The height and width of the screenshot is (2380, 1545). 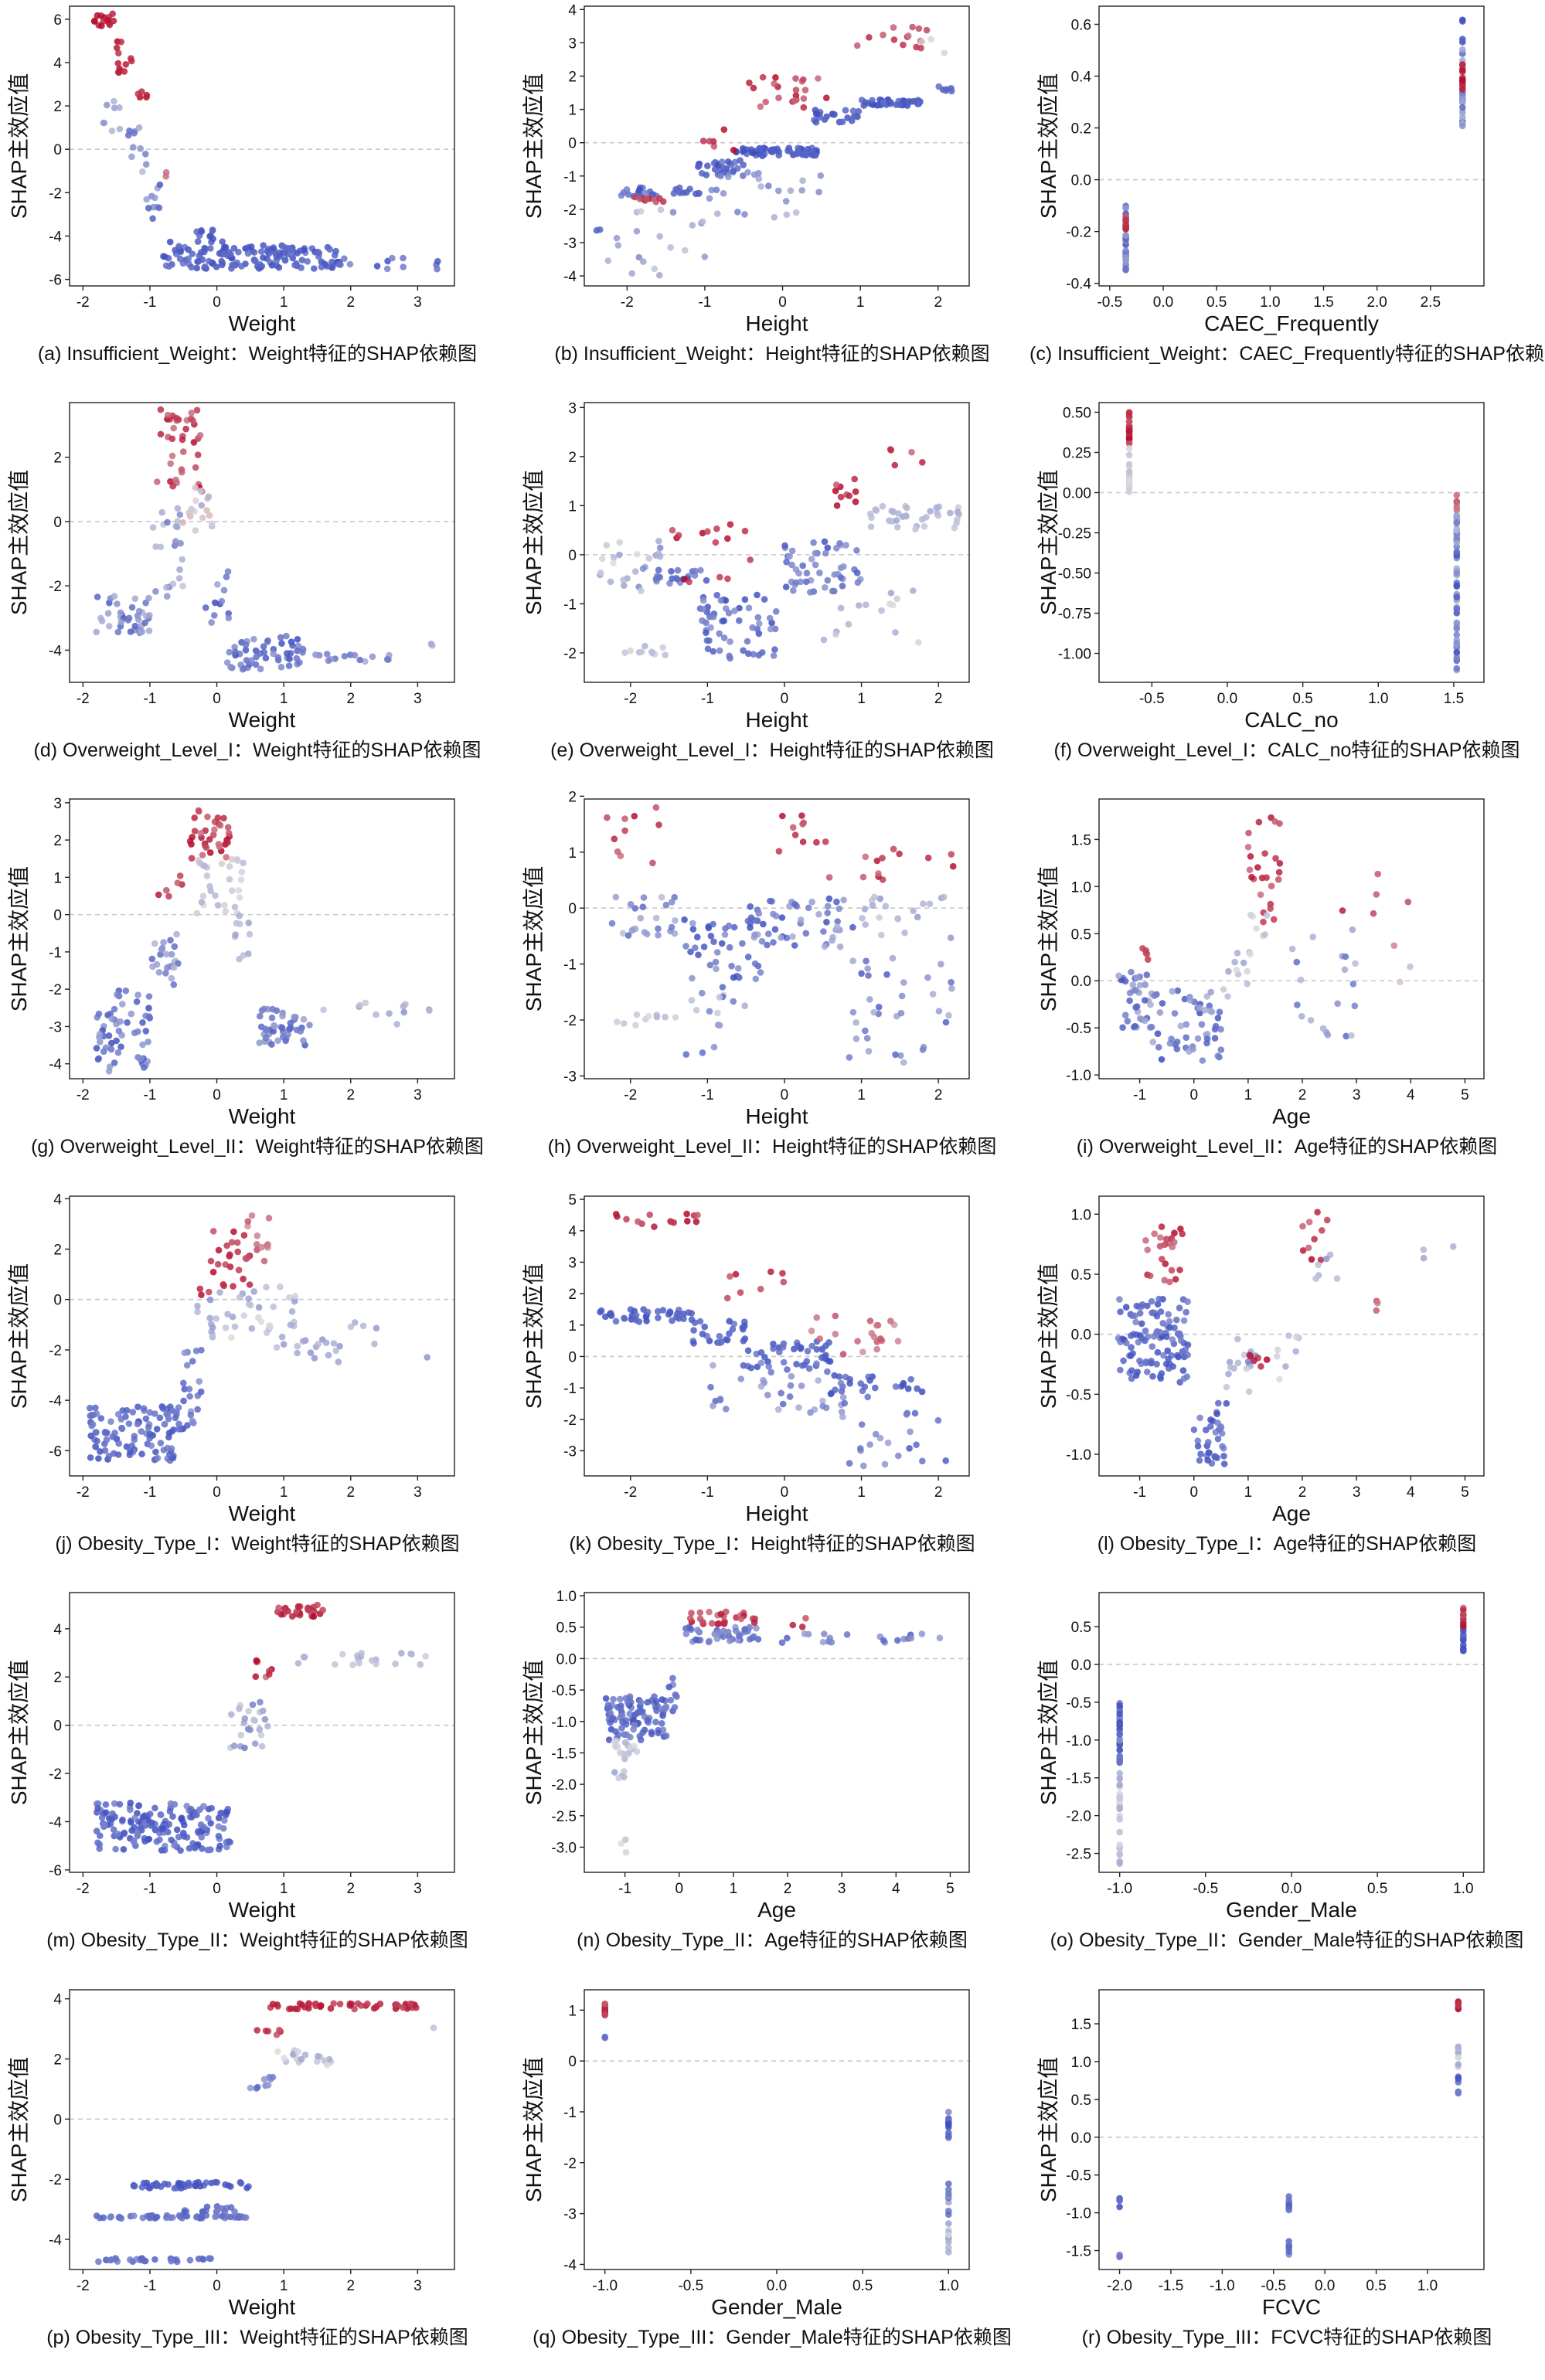 What do you see at coordinates (83, 302) in the screenshot?
I see `x-tick-label: -2` at bounding box center [83, 302].